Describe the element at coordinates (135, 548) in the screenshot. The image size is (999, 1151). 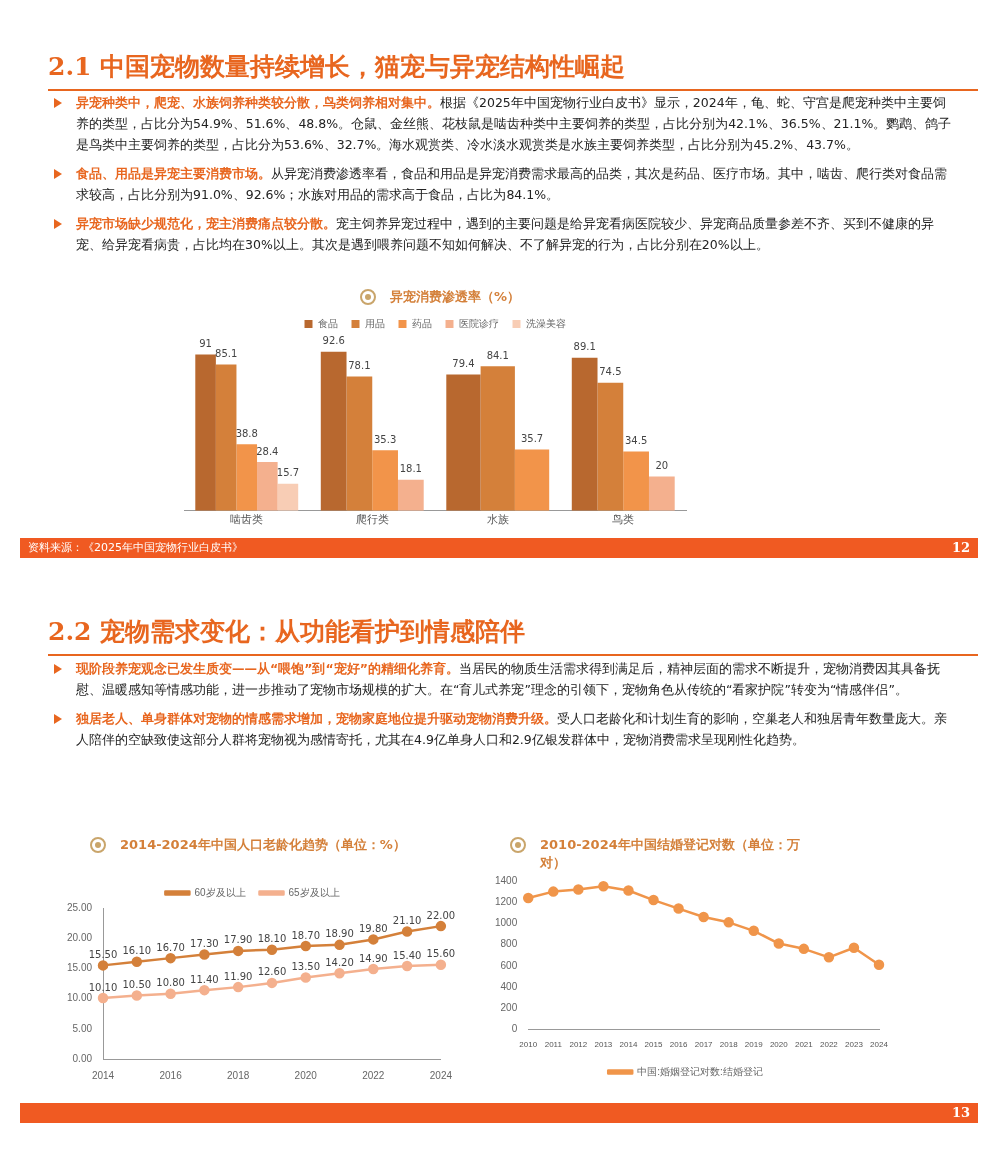
I see `text: 资料来源：《2025年中国宠物行业白皮书》` at that location.